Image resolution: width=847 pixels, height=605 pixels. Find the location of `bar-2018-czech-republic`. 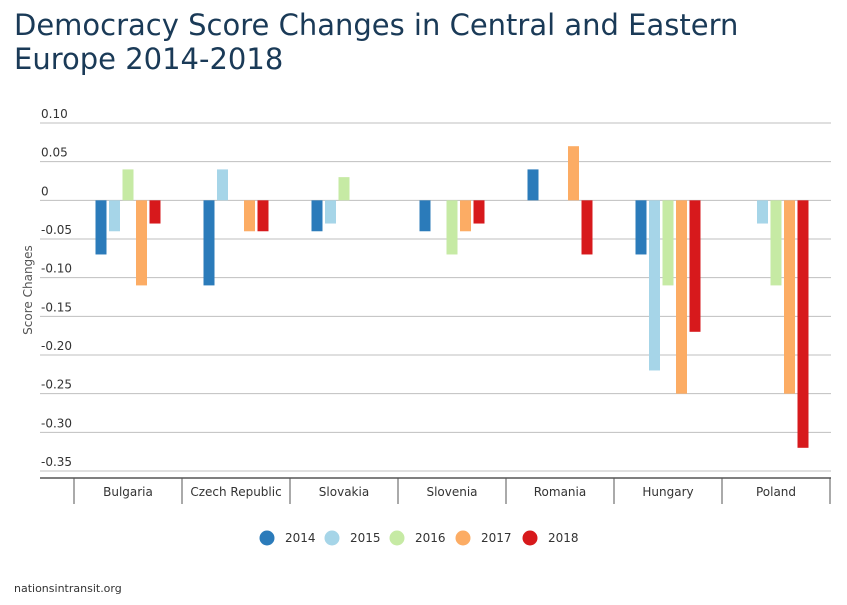

bar-2018-czech-republic is located at coordinates (263, 216).